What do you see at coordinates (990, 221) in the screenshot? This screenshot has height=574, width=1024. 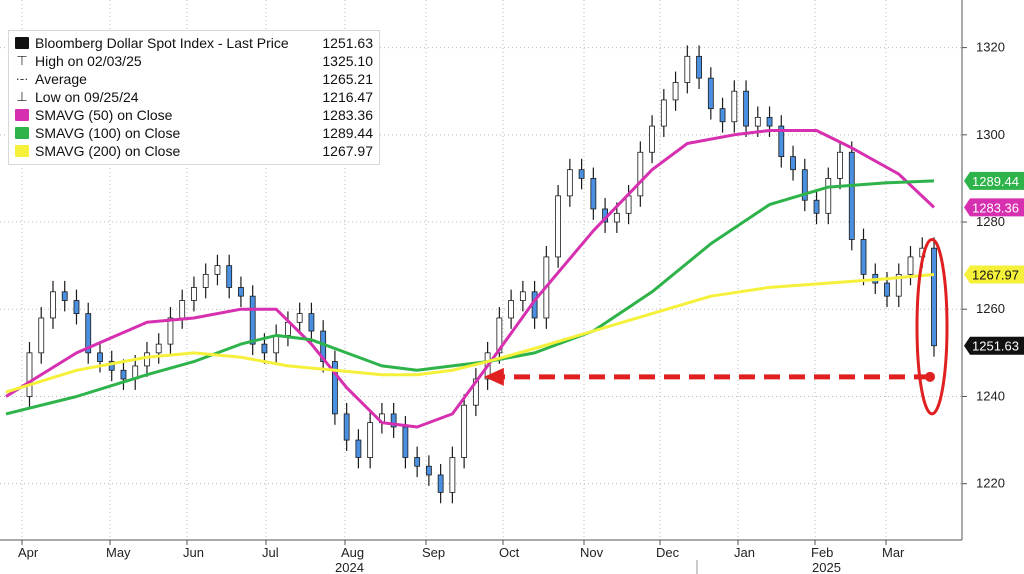 I see `y-tick-label: 1280` at bounding box center [990, 221].